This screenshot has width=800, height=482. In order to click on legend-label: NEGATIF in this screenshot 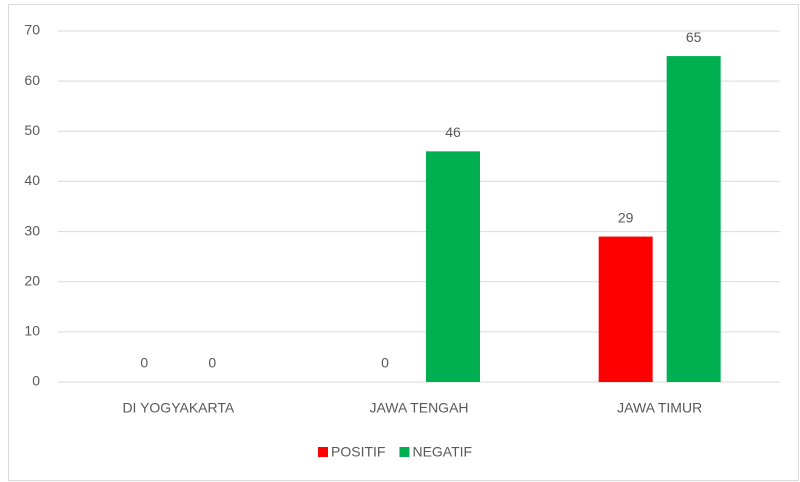, I will do `click(442, 452)`.